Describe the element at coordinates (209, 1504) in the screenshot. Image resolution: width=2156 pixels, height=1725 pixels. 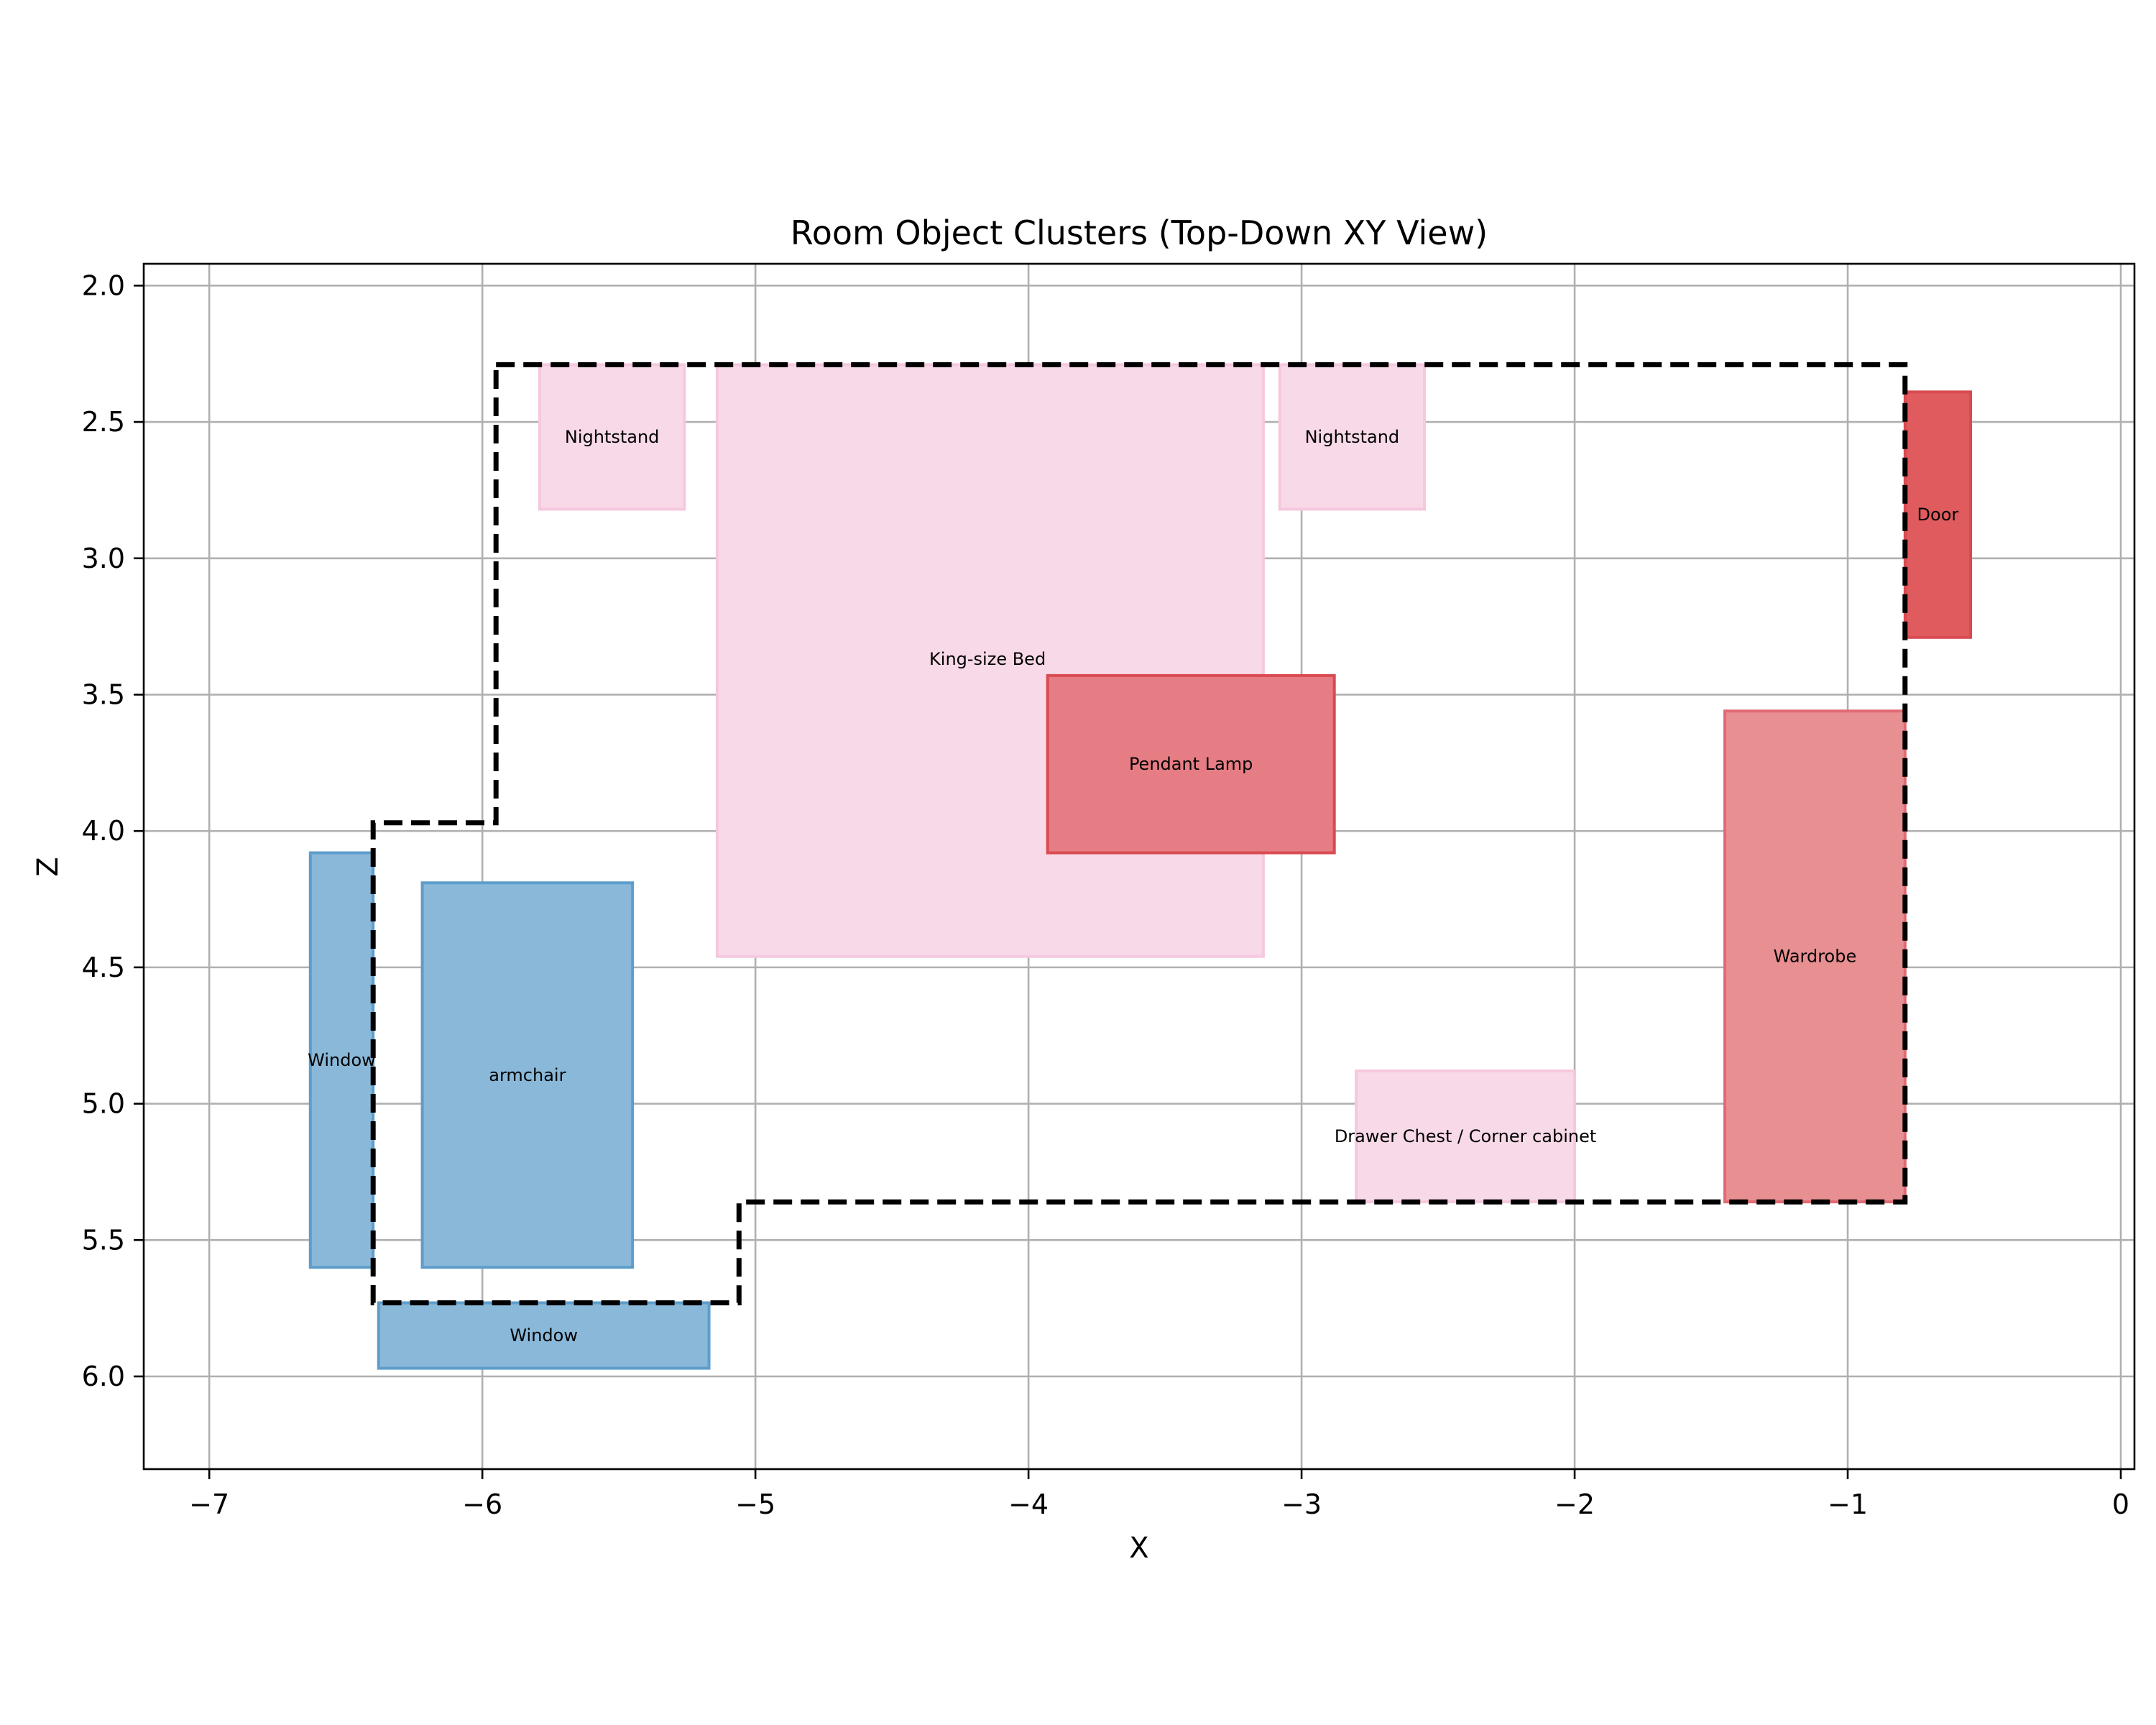
I see `x-tick-label: −7` at that location.